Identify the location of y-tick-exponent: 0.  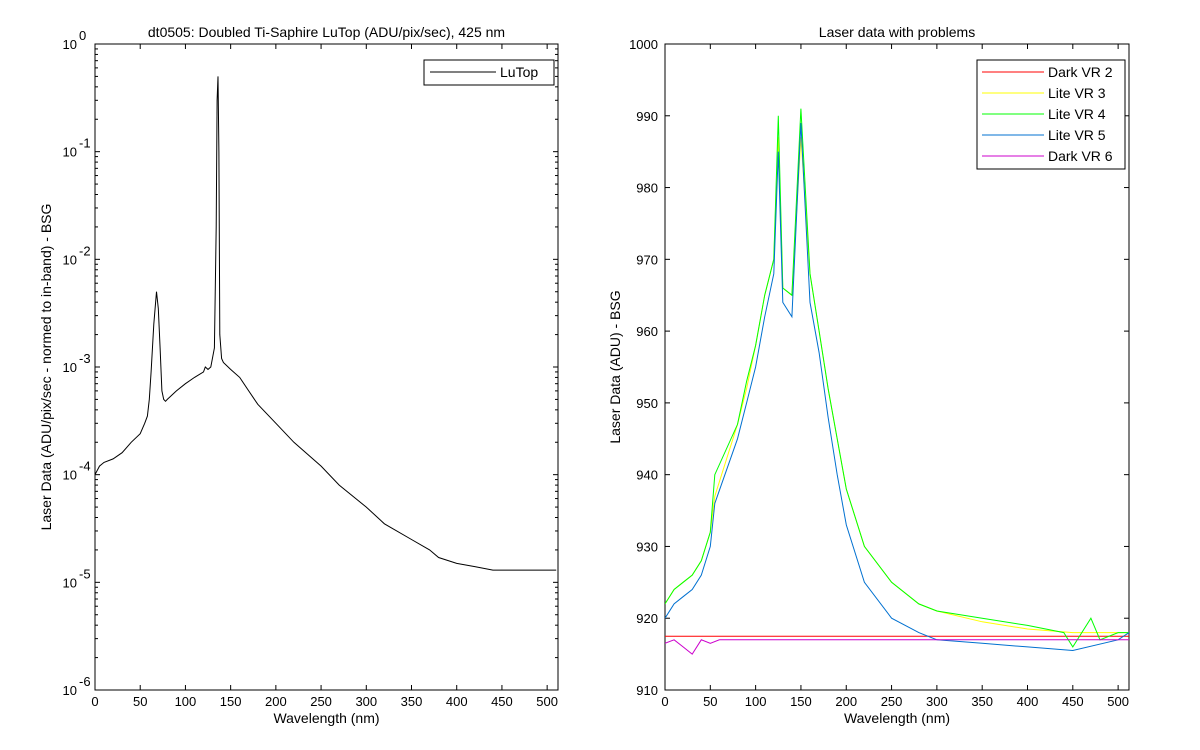
(82, 35).